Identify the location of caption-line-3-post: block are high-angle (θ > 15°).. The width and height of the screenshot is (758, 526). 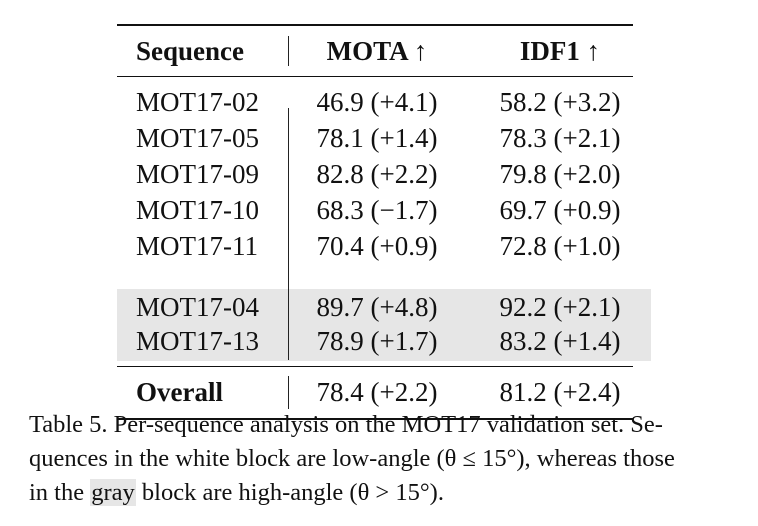
(289, 492).